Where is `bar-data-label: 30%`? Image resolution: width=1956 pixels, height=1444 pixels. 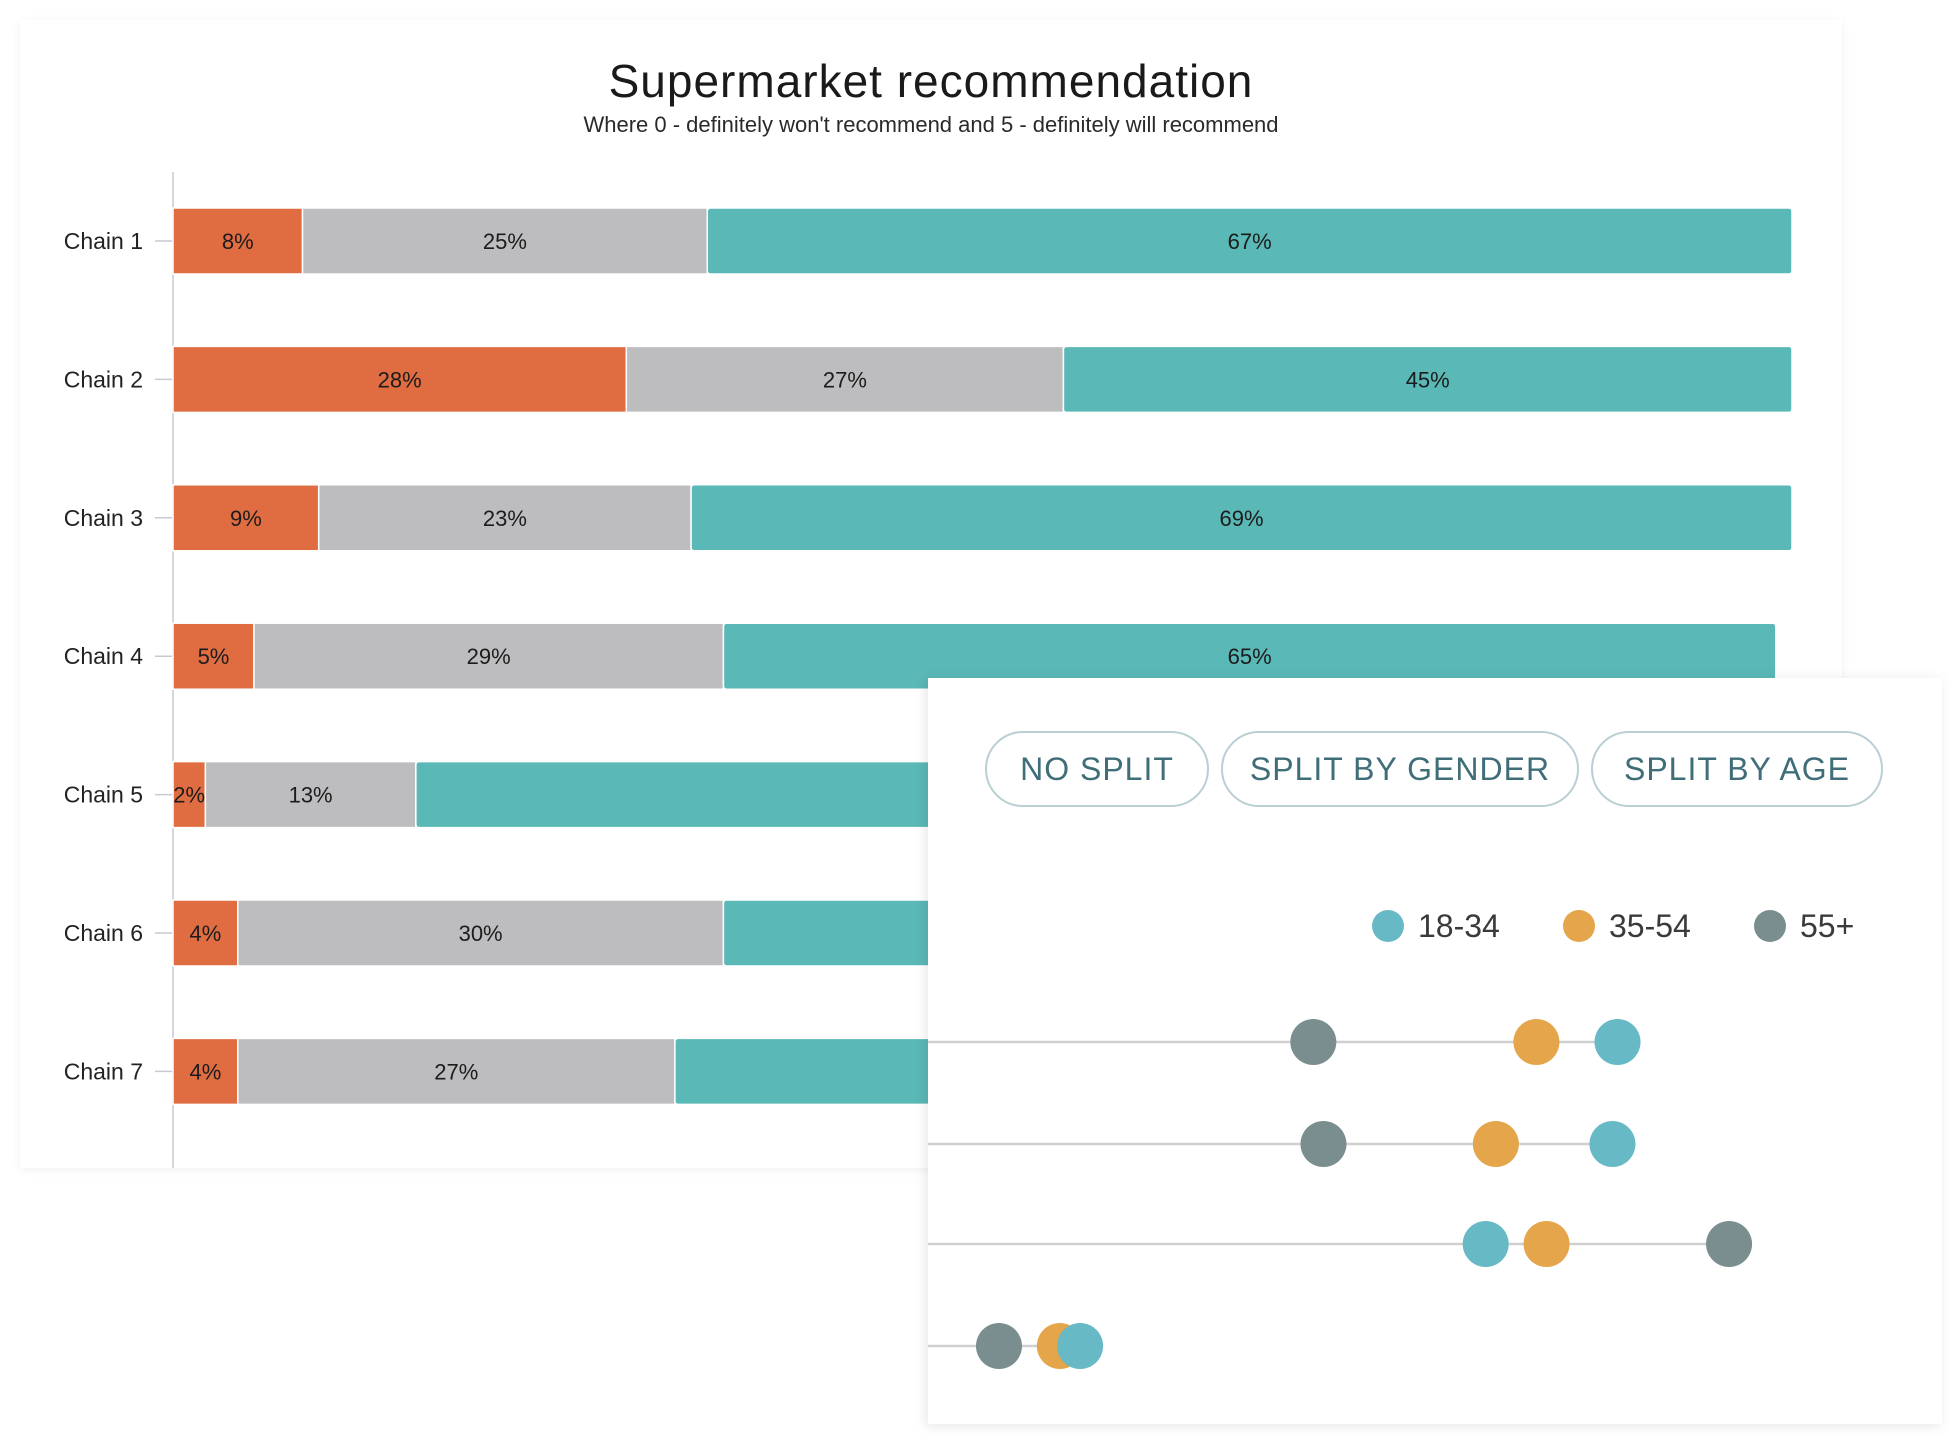 bar-data-label: 30% is located at coordinates (481, 933).